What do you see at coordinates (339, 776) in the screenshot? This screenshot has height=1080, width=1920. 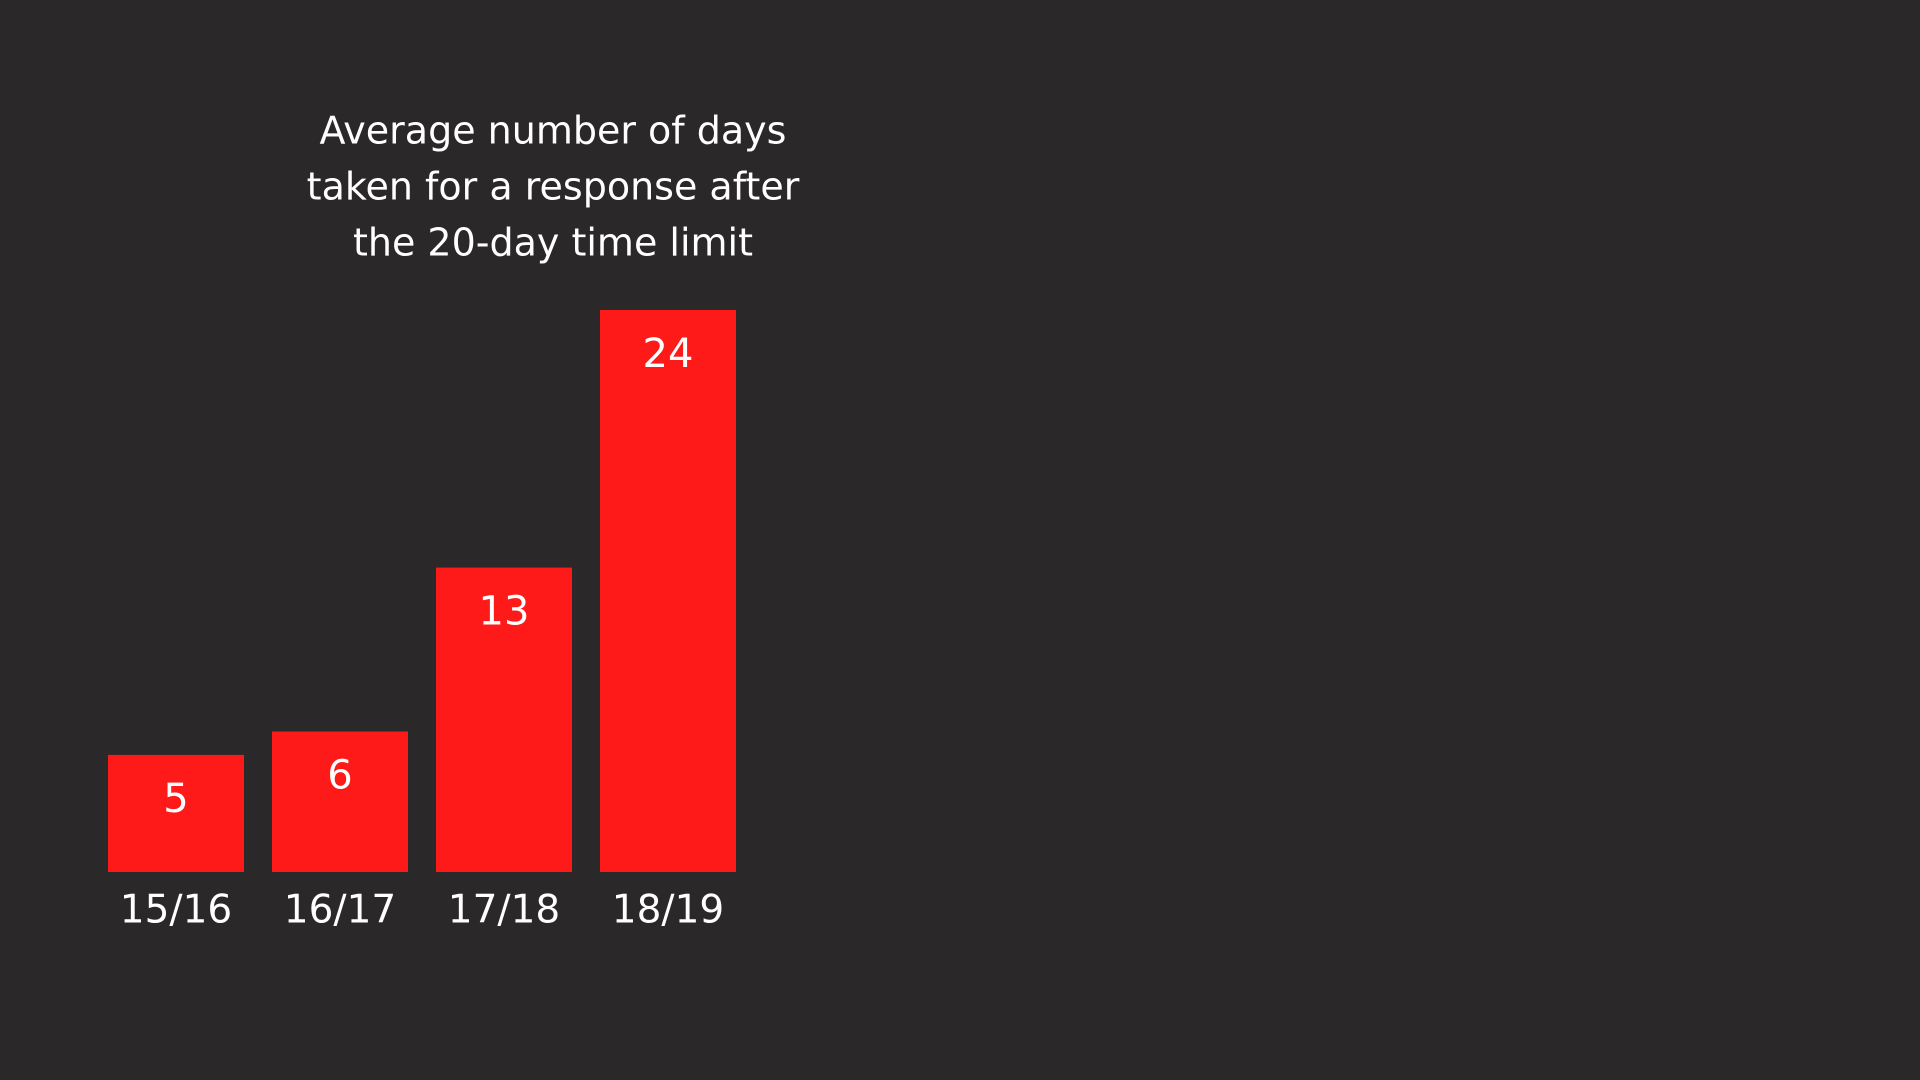 I see `value-label: 6` at bounding box center [339, 776].